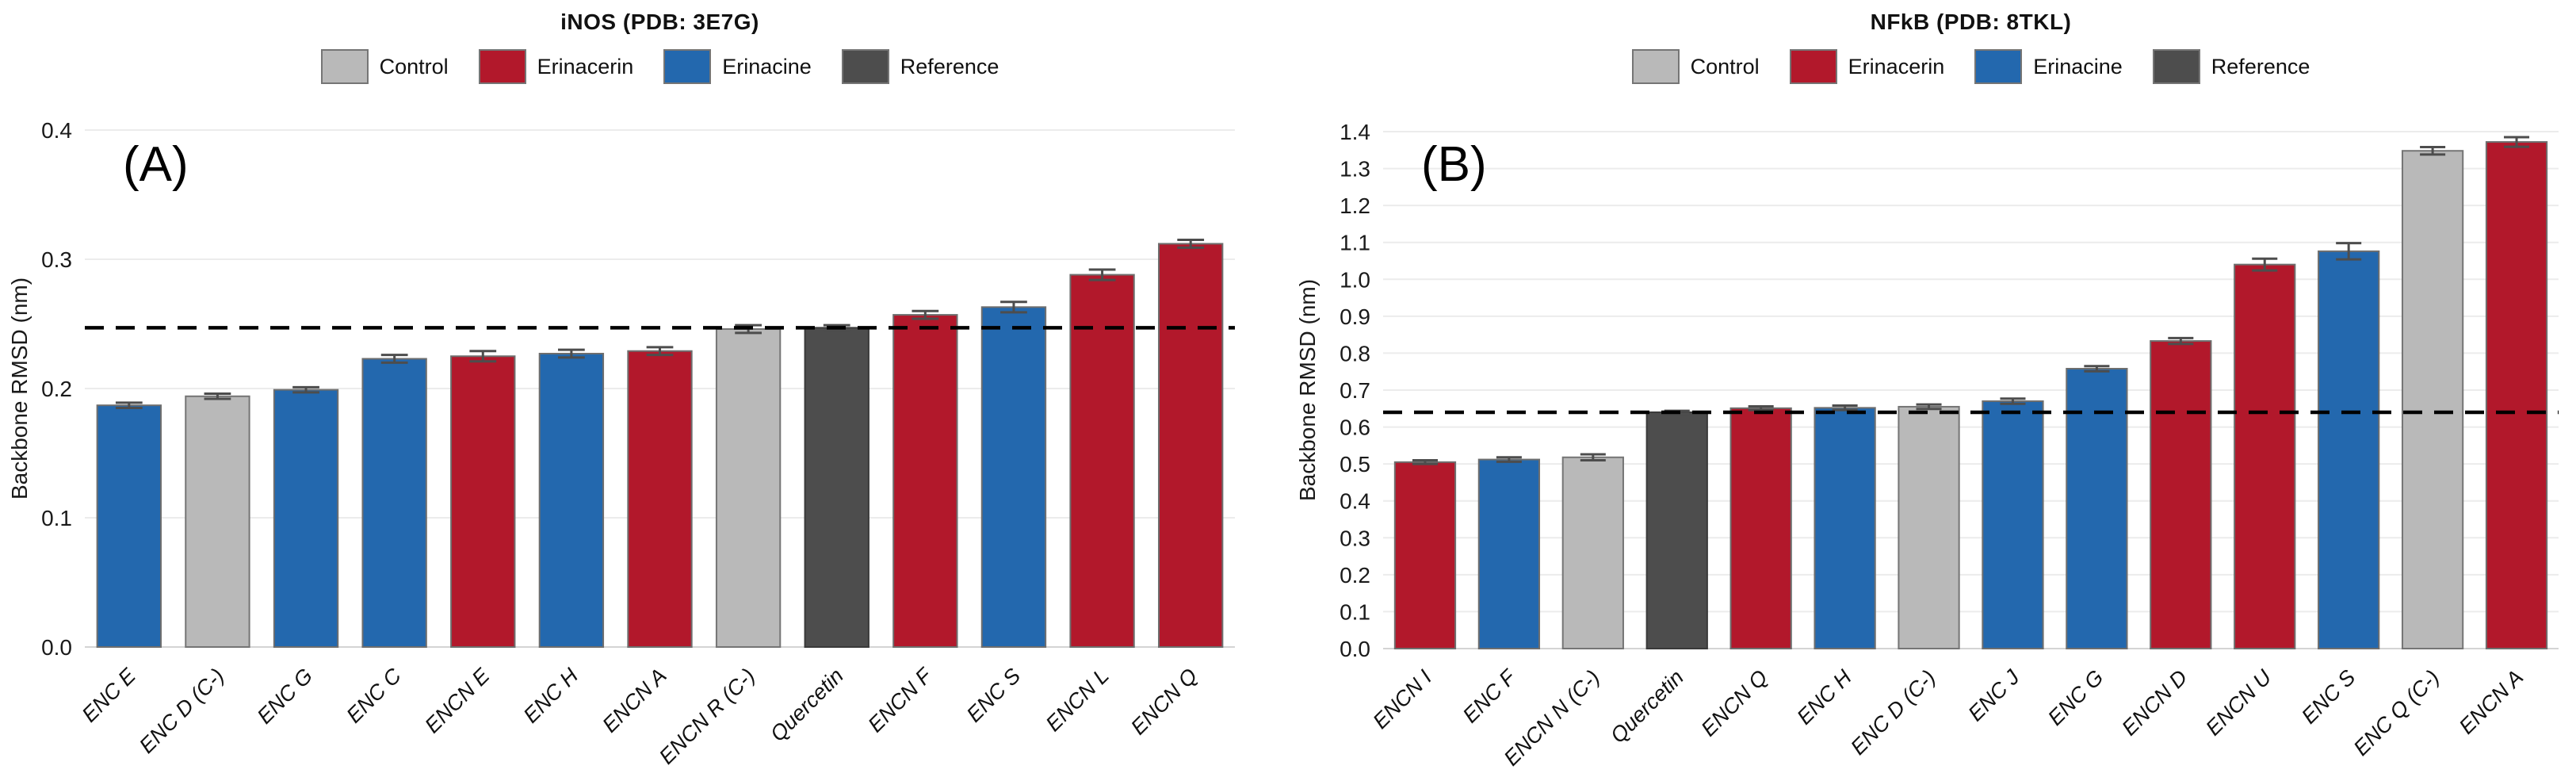 Image resolution: width=2576 pixels, height=781 pixels. What do you see at coordinates (1355, 169) in the screenshot?
I see `y-tick-label: 1.3` at bounding box center [1355, 169].